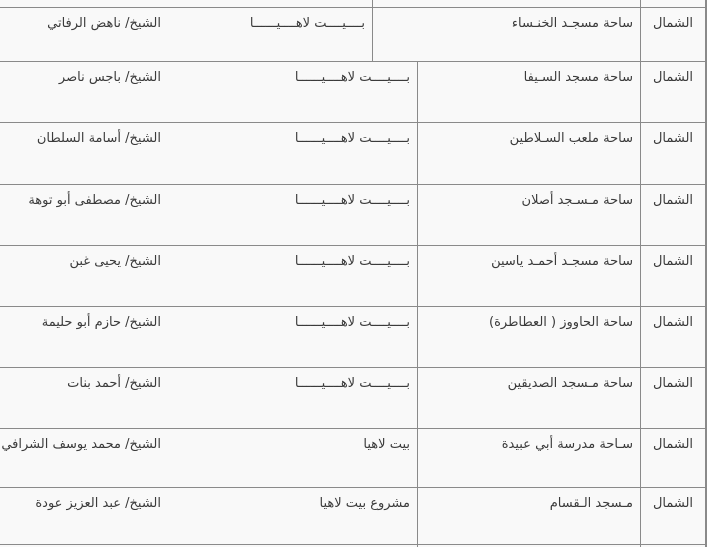 This screenshot has width=707, height=547. What do you see at coordinates (529, 458) in the screenshot?
I see `location-cell: سـاحة مدرسة أبي عبيدة` at bounding box center [529, 458].